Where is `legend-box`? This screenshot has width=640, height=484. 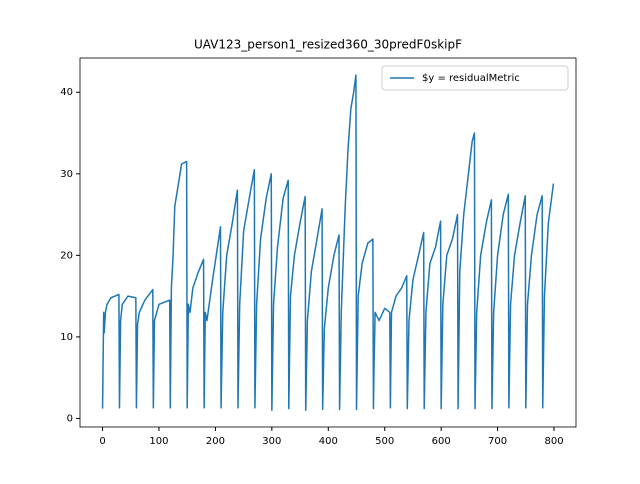
legend-box is located at coordinates (475, 78).